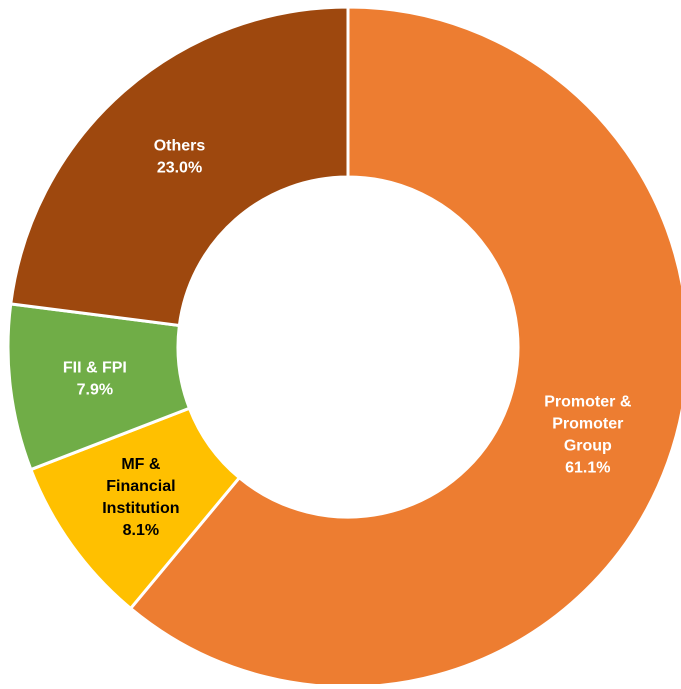 This screenshot has width=681, height=689. I want to click on slice-label: MF & Financial Institution, so click(140, 486).